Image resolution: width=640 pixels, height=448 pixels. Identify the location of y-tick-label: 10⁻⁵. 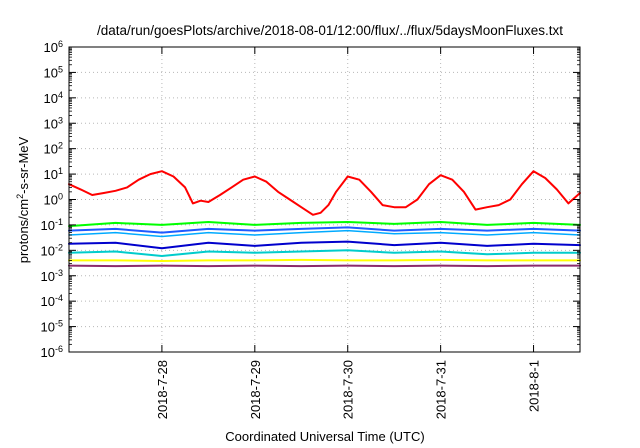
(52, 327).